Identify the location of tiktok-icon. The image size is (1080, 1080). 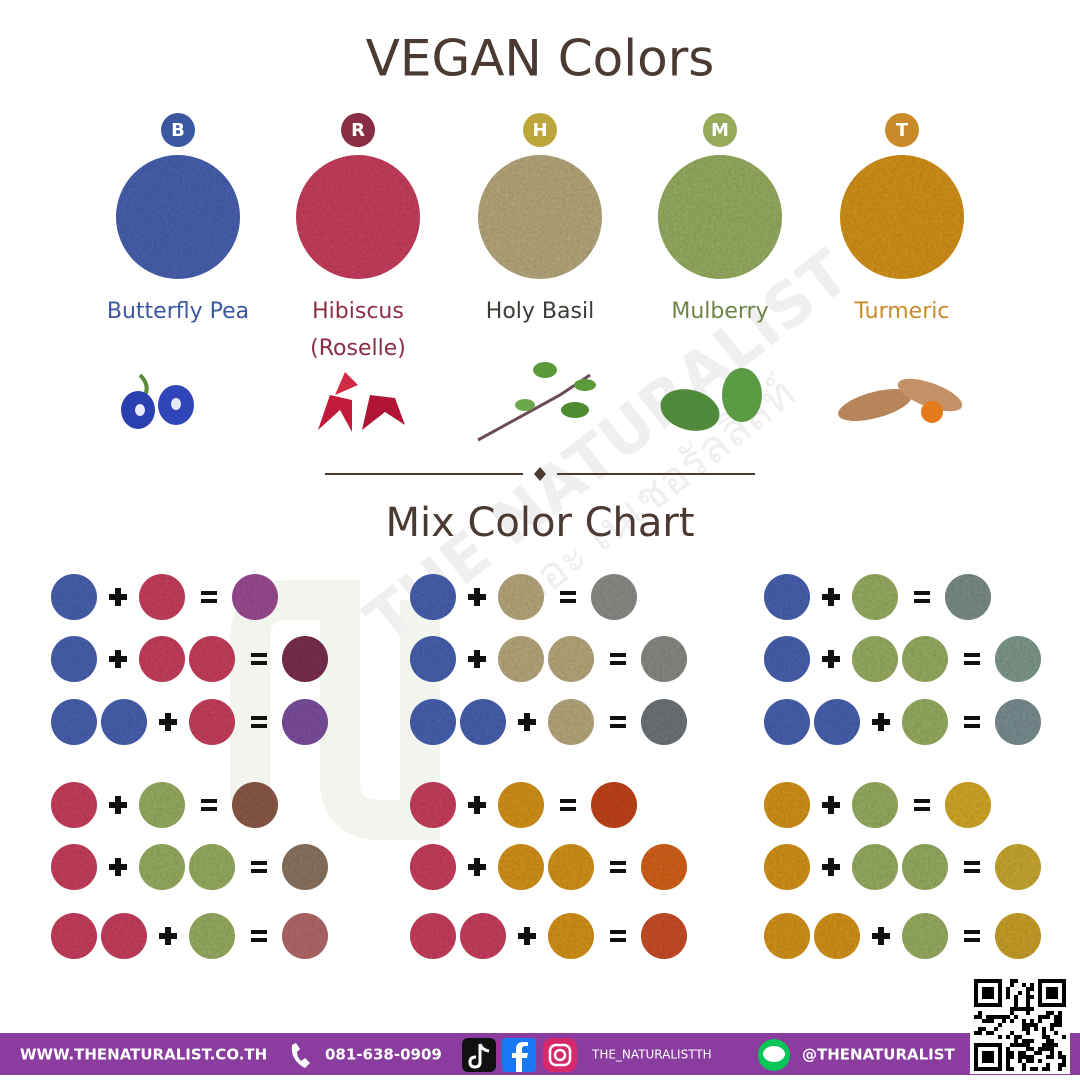
(479, 1055).